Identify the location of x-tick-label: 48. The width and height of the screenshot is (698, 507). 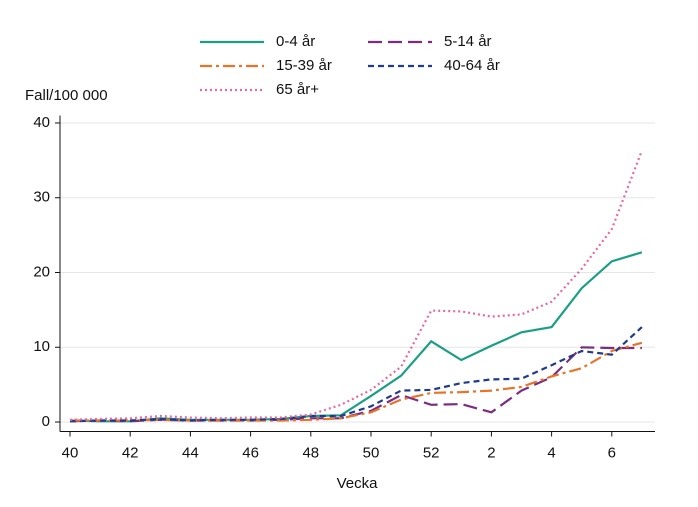
(310, 452).